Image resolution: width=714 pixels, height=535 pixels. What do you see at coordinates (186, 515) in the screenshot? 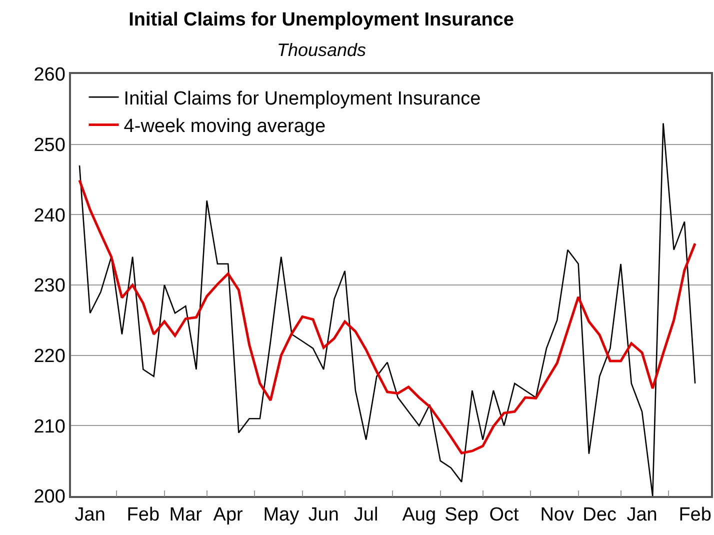
I see `x-tick-label: Mar` at bounding box center [186, 515].